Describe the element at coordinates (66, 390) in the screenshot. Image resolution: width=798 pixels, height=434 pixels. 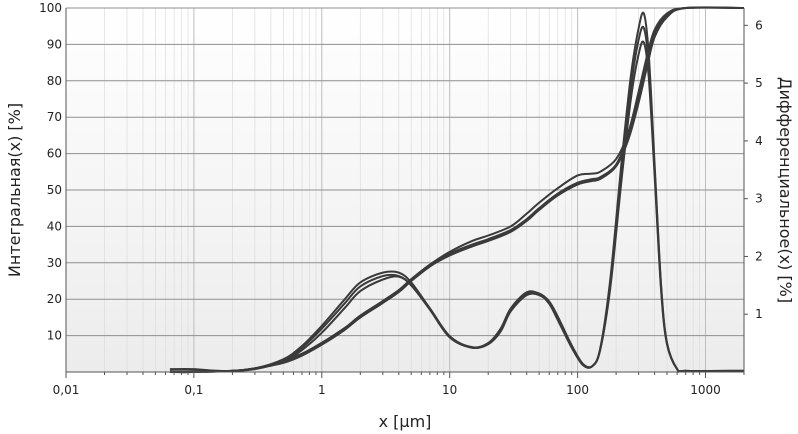
I see `x-tick-label: 0,01` at that location.